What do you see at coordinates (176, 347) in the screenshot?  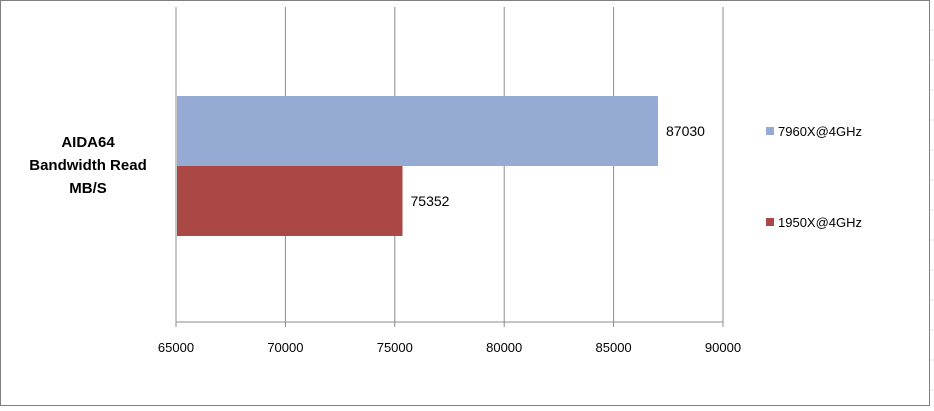 I see `x-tick-label: 65000` at bounding box center [176, 347].